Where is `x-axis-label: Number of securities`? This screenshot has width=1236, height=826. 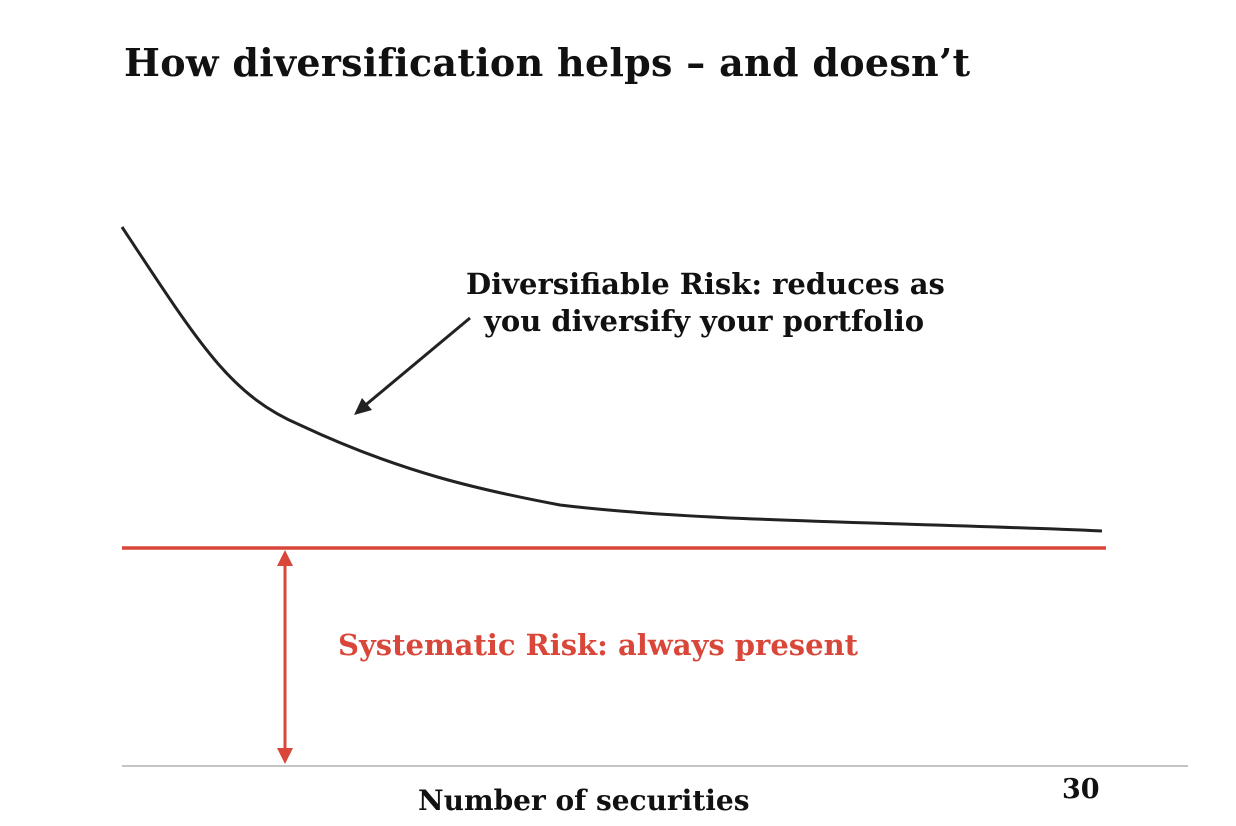
x-axis-label: Number of securities is located at coordinates (584, 800).